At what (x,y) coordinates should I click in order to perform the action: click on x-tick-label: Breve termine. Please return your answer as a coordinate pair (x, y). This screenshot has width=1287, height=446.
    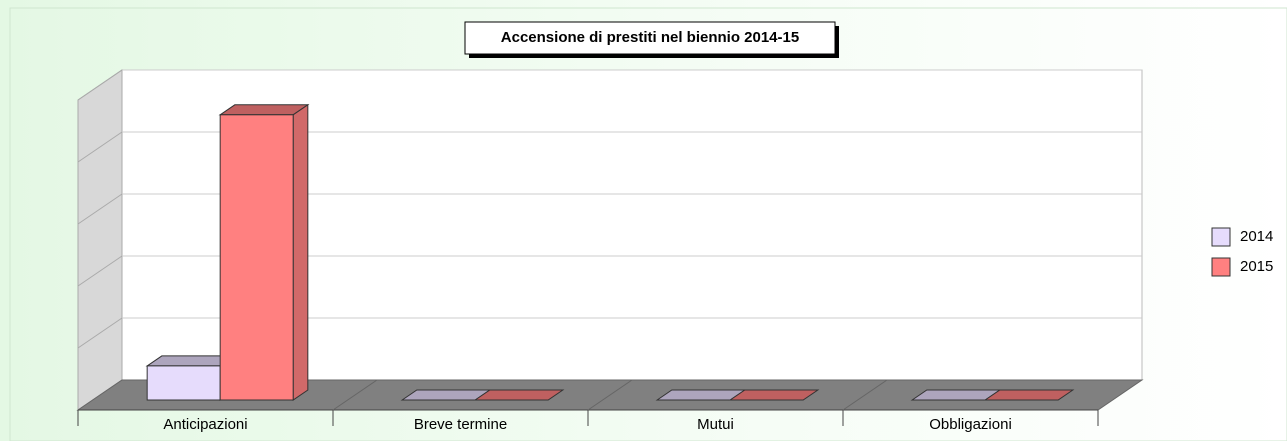
    Looking at the image, I should click on (460, 424).